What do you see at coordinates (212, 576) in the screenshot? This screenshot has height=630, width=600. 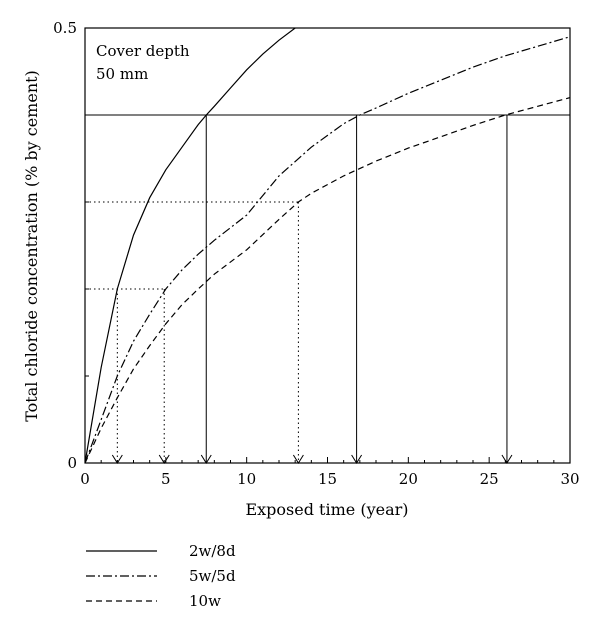 I see `legend-label: 5w/5d` at bounding box center [212, 576].